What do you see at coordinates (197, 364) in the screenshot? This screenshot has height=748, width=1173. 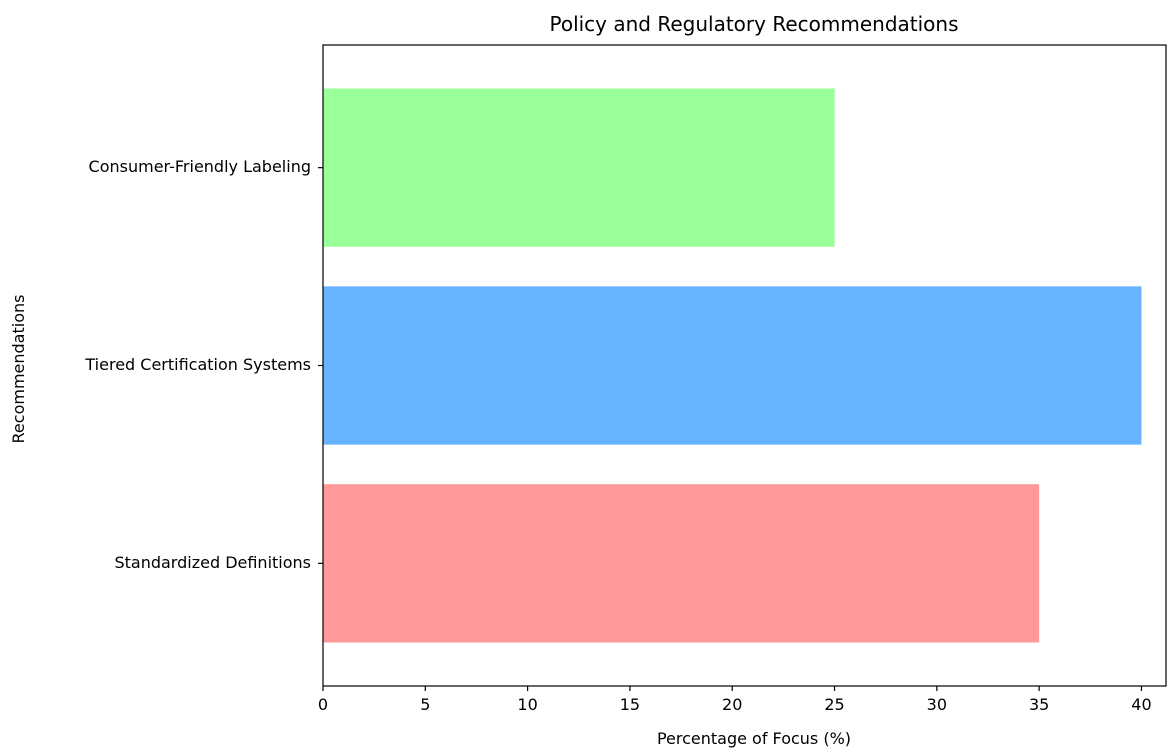 I see `y-tick-label: Tiered Certification Systems` at bounding box center [197, 364].